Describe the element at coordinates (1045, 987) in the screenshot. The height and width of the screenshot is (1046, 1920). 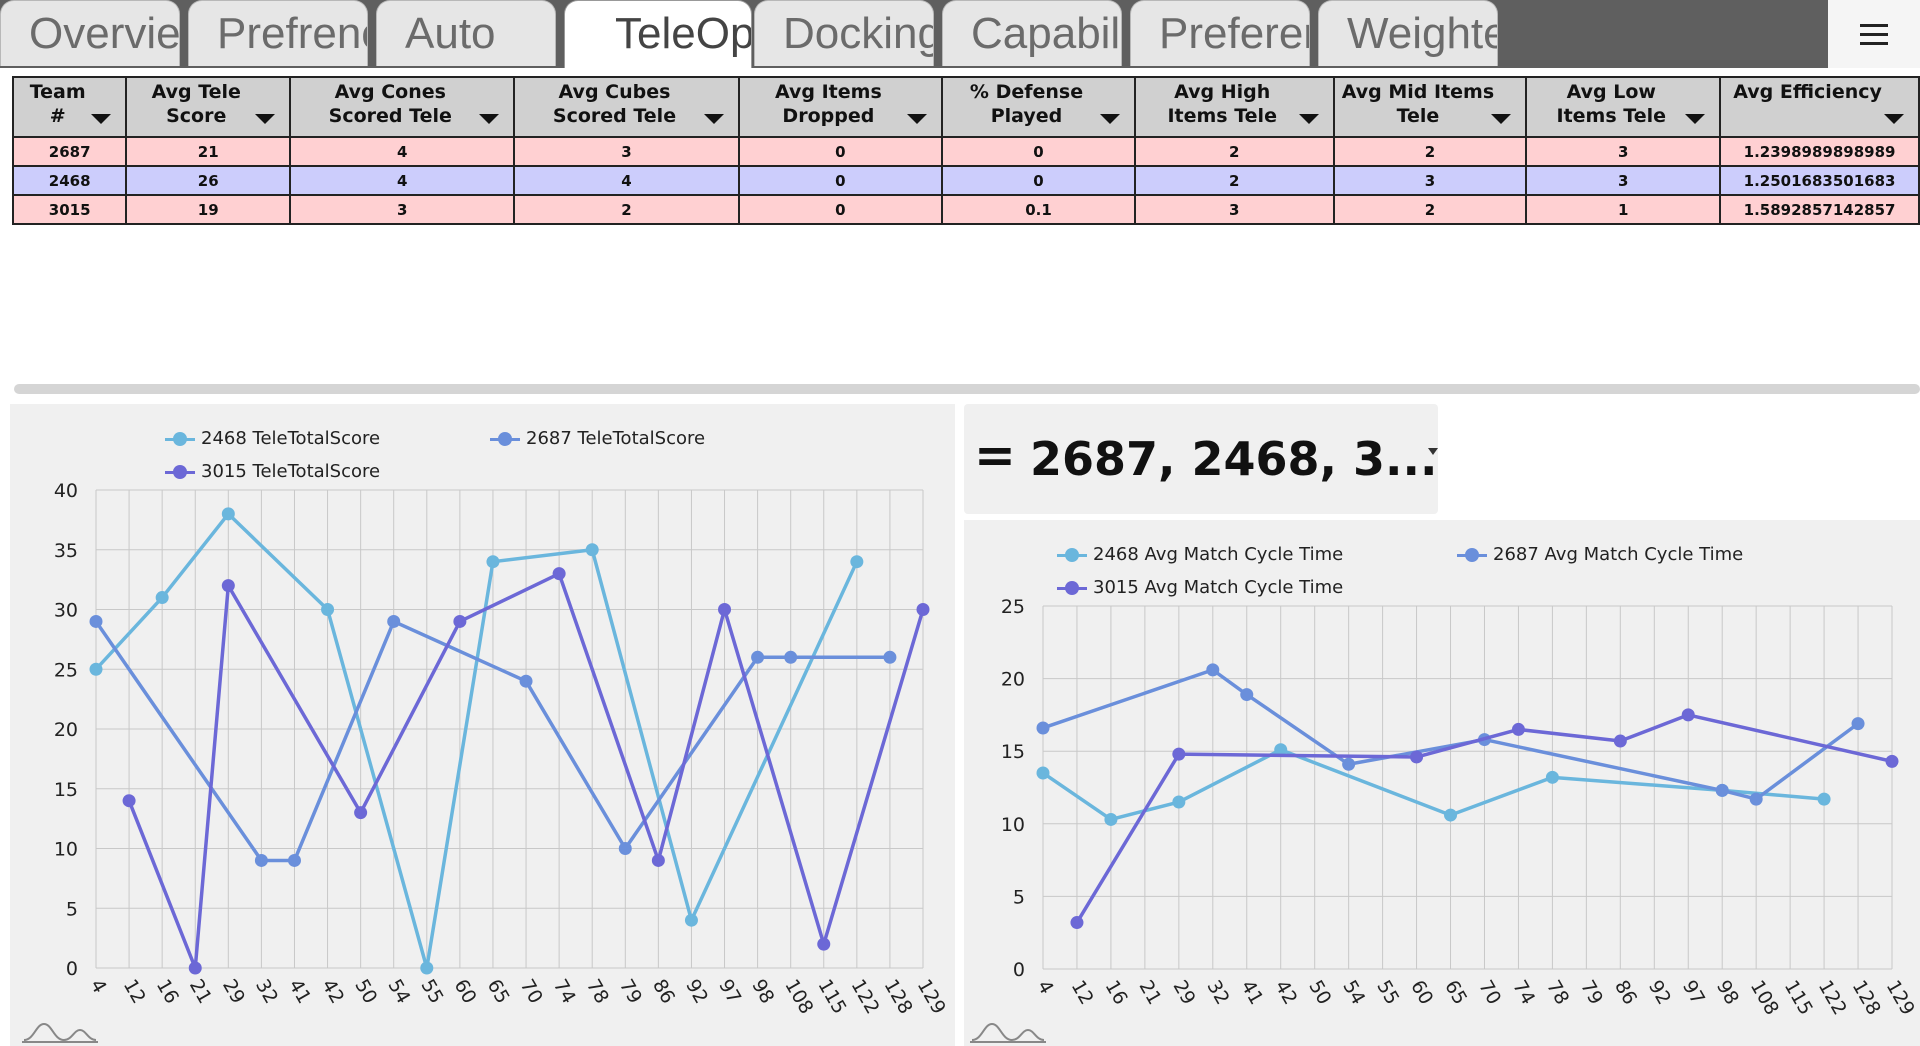
I see `x-tick-label: 4` at that location.